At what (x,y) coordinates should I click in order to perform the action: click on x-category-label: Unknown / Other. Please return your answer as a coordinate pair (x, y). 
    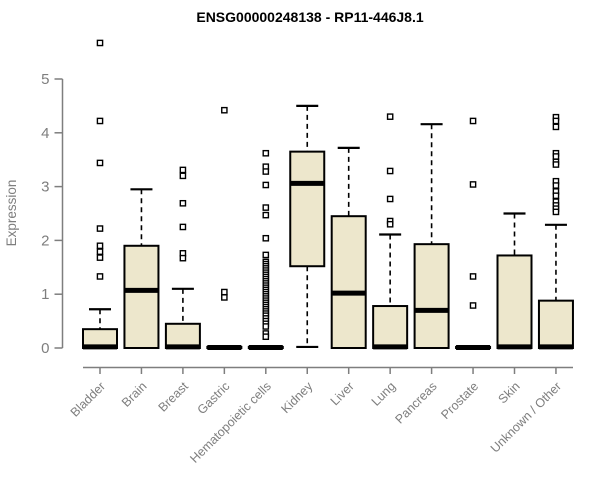
    Looking at the image, I should click on (526, 417).